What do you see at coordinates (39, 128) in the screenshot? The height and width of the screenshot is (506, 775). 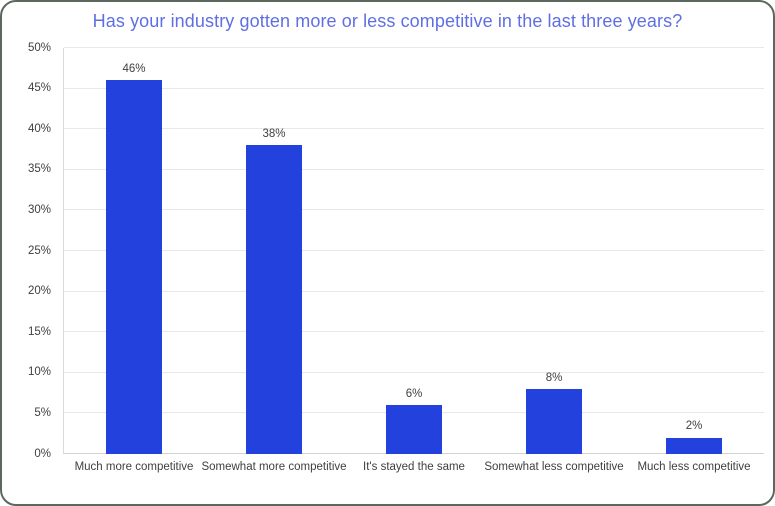 I see `y-tick-label: 40%` at bounding box center [39, 128].